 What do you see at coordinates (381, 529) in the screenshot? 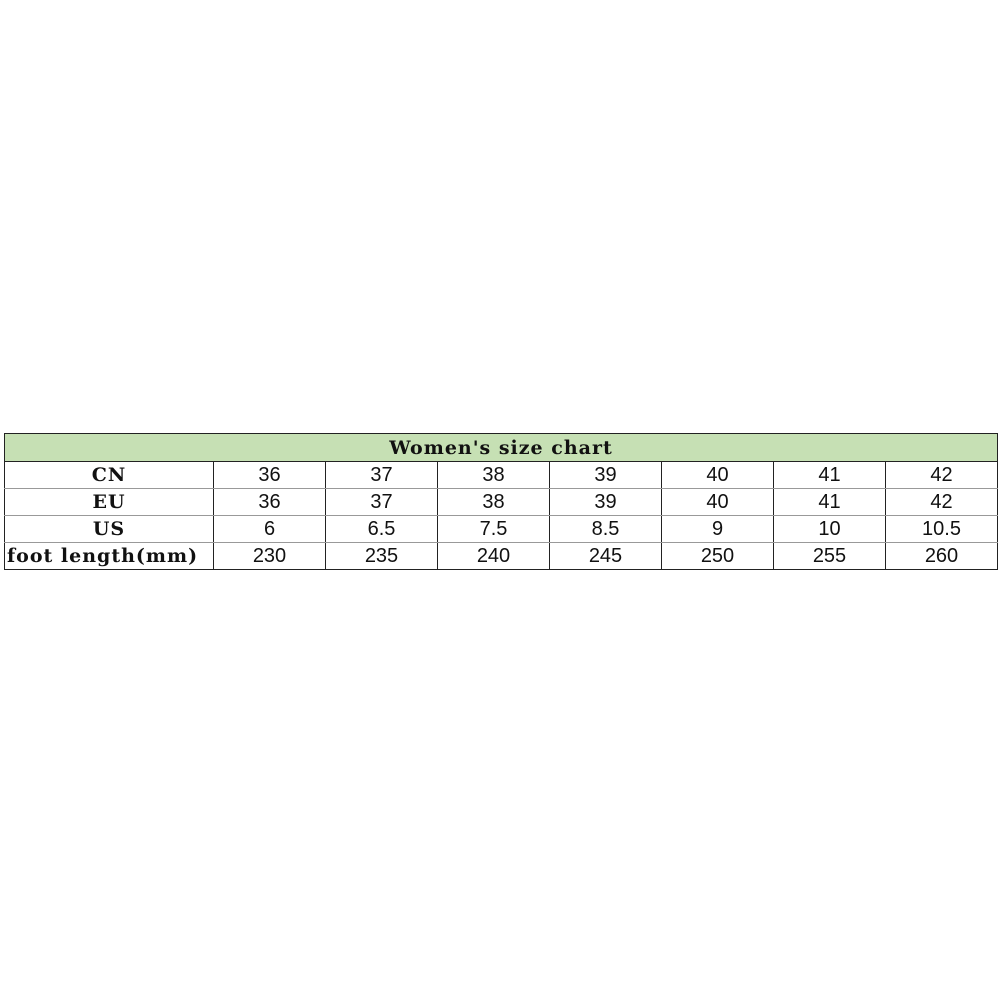
I see `table-cell: 6.5` at bounding box center [381, 529].